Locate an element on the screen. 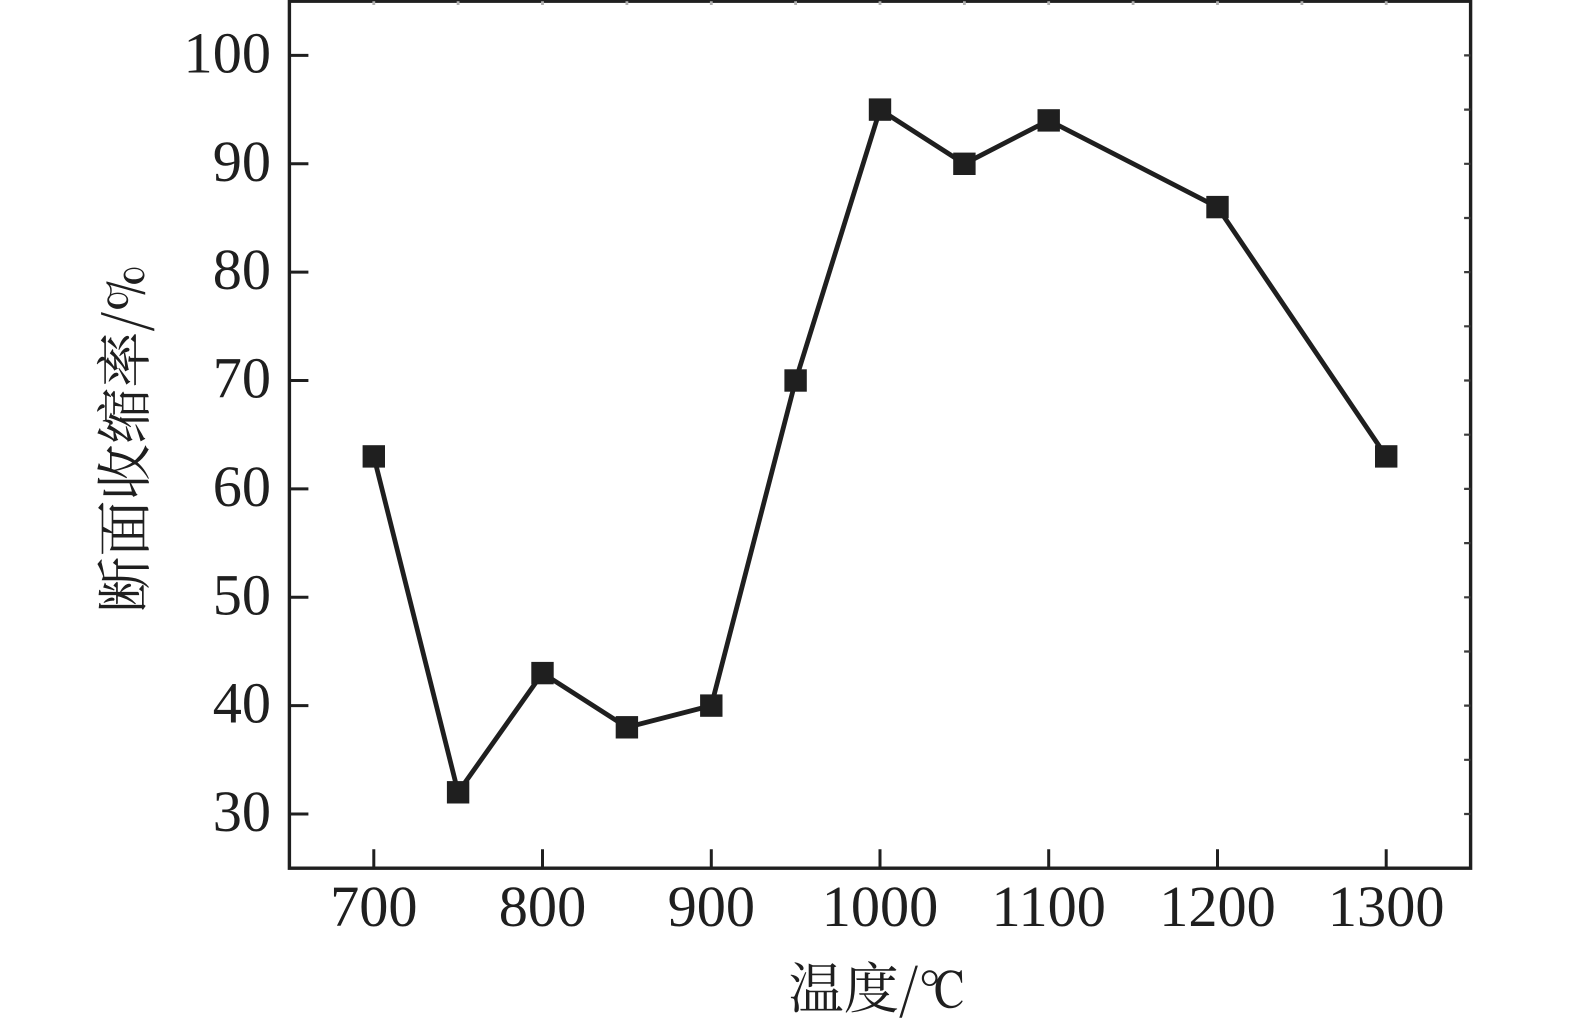  svg-text: 70 is located at coordinates (242, 378).